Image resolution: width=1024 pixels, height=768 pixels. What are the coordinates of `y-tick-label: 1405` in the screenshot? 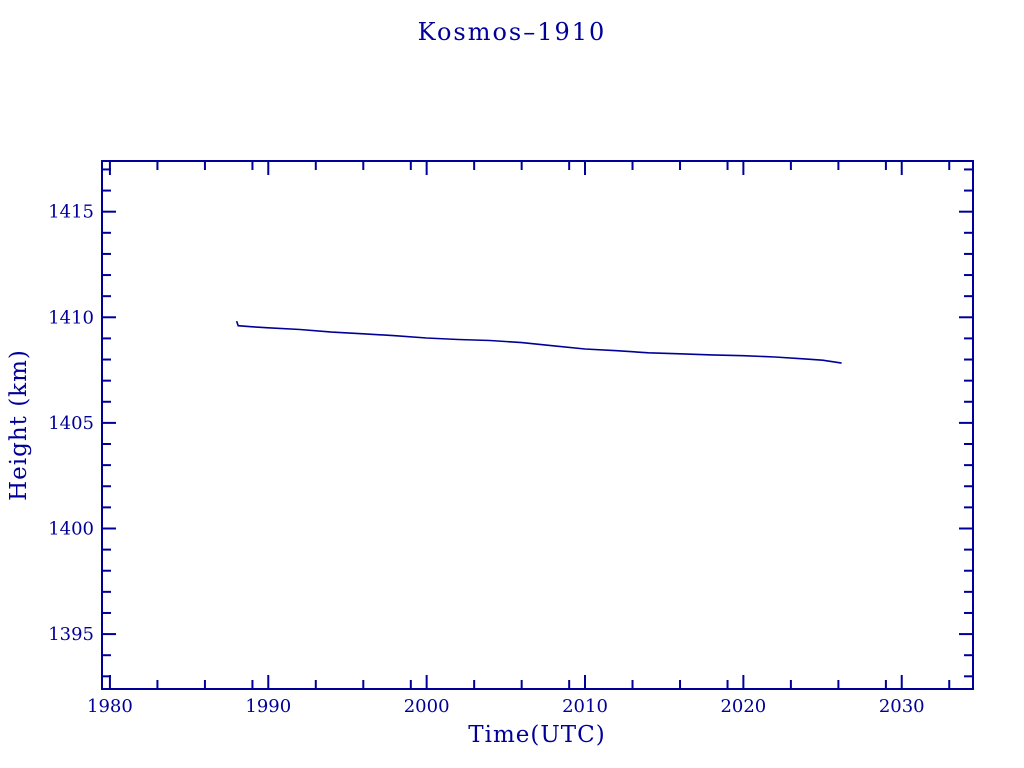 It's located at (71, 423).